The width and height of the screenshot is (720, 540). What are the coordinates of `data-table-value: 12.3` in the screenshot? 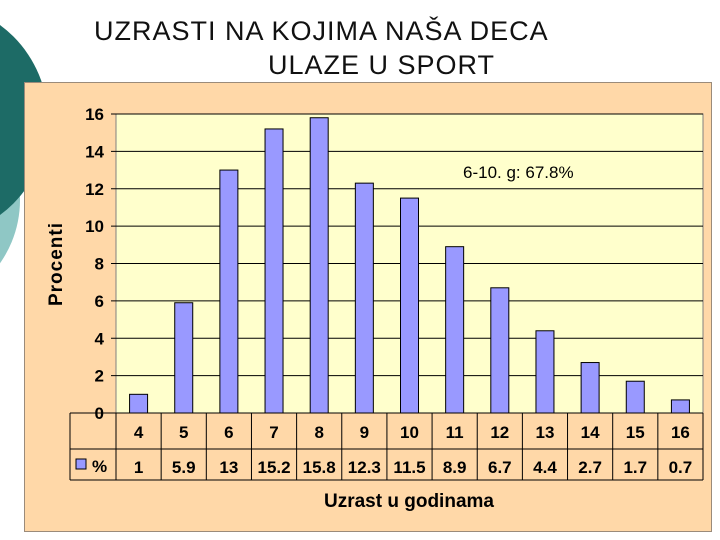 It's located at (364, 467).